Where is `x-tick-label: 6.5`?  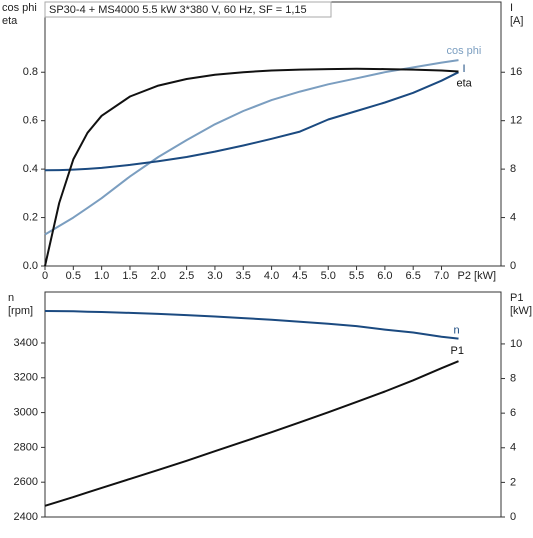
x-tick-label: 6.5 is located at coordinates (413, 276).